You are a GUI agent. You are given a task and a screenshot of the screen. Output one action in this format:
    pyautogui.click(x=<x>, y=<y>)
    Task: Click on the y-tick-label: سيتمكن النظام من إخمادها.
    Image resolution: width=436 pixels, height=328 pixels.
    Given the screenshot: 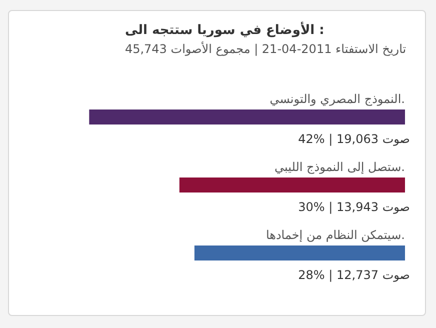 What is the action you would take?
    pyautogui.click(x=335, y=235)
    